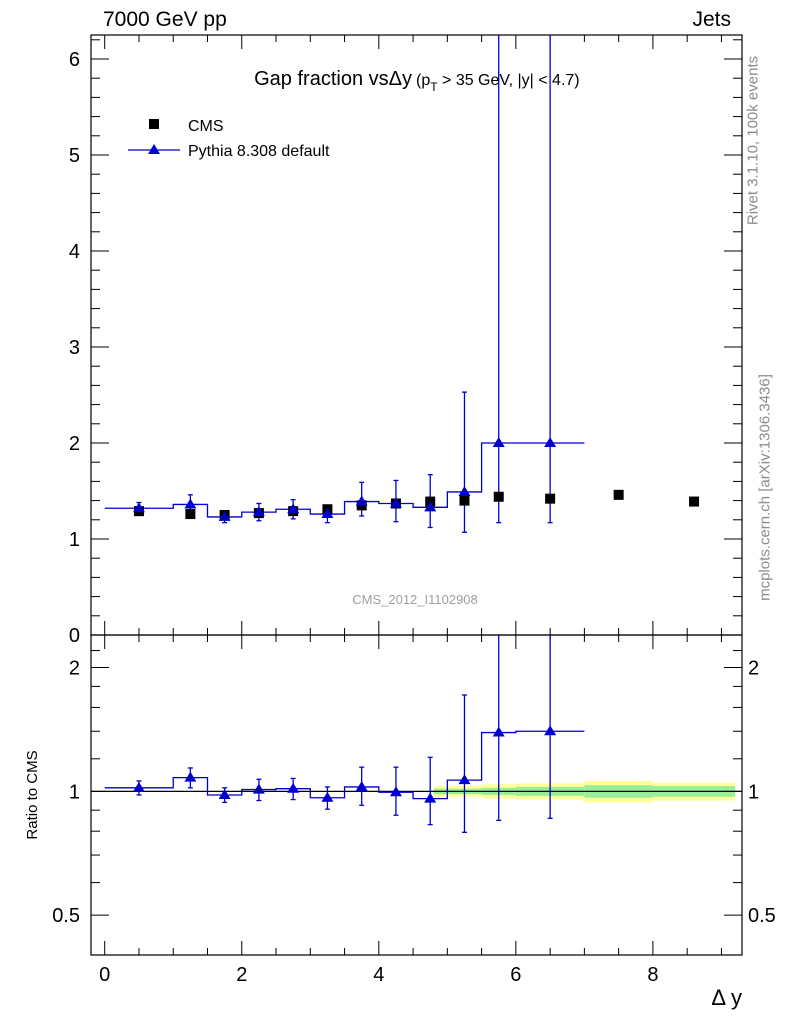  I want to click on x-tick-label: 4, so click(378, 975).